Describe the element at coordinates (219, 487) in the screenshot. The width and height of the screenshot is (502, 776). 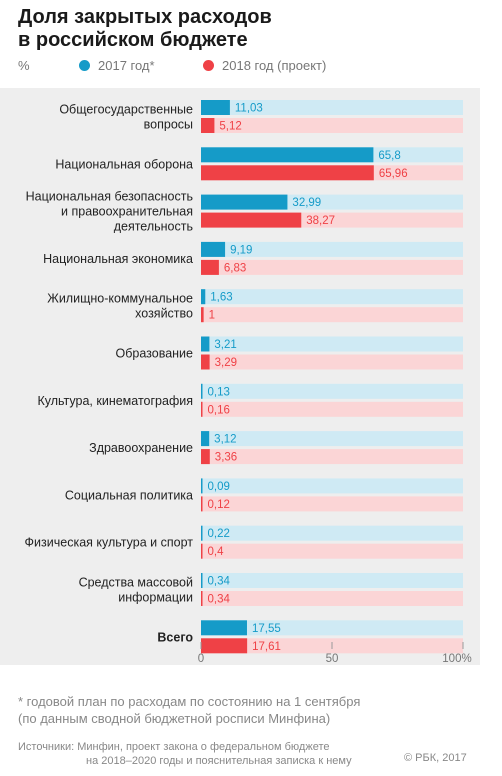
I see `value-label-2017: 0,09` at that location.